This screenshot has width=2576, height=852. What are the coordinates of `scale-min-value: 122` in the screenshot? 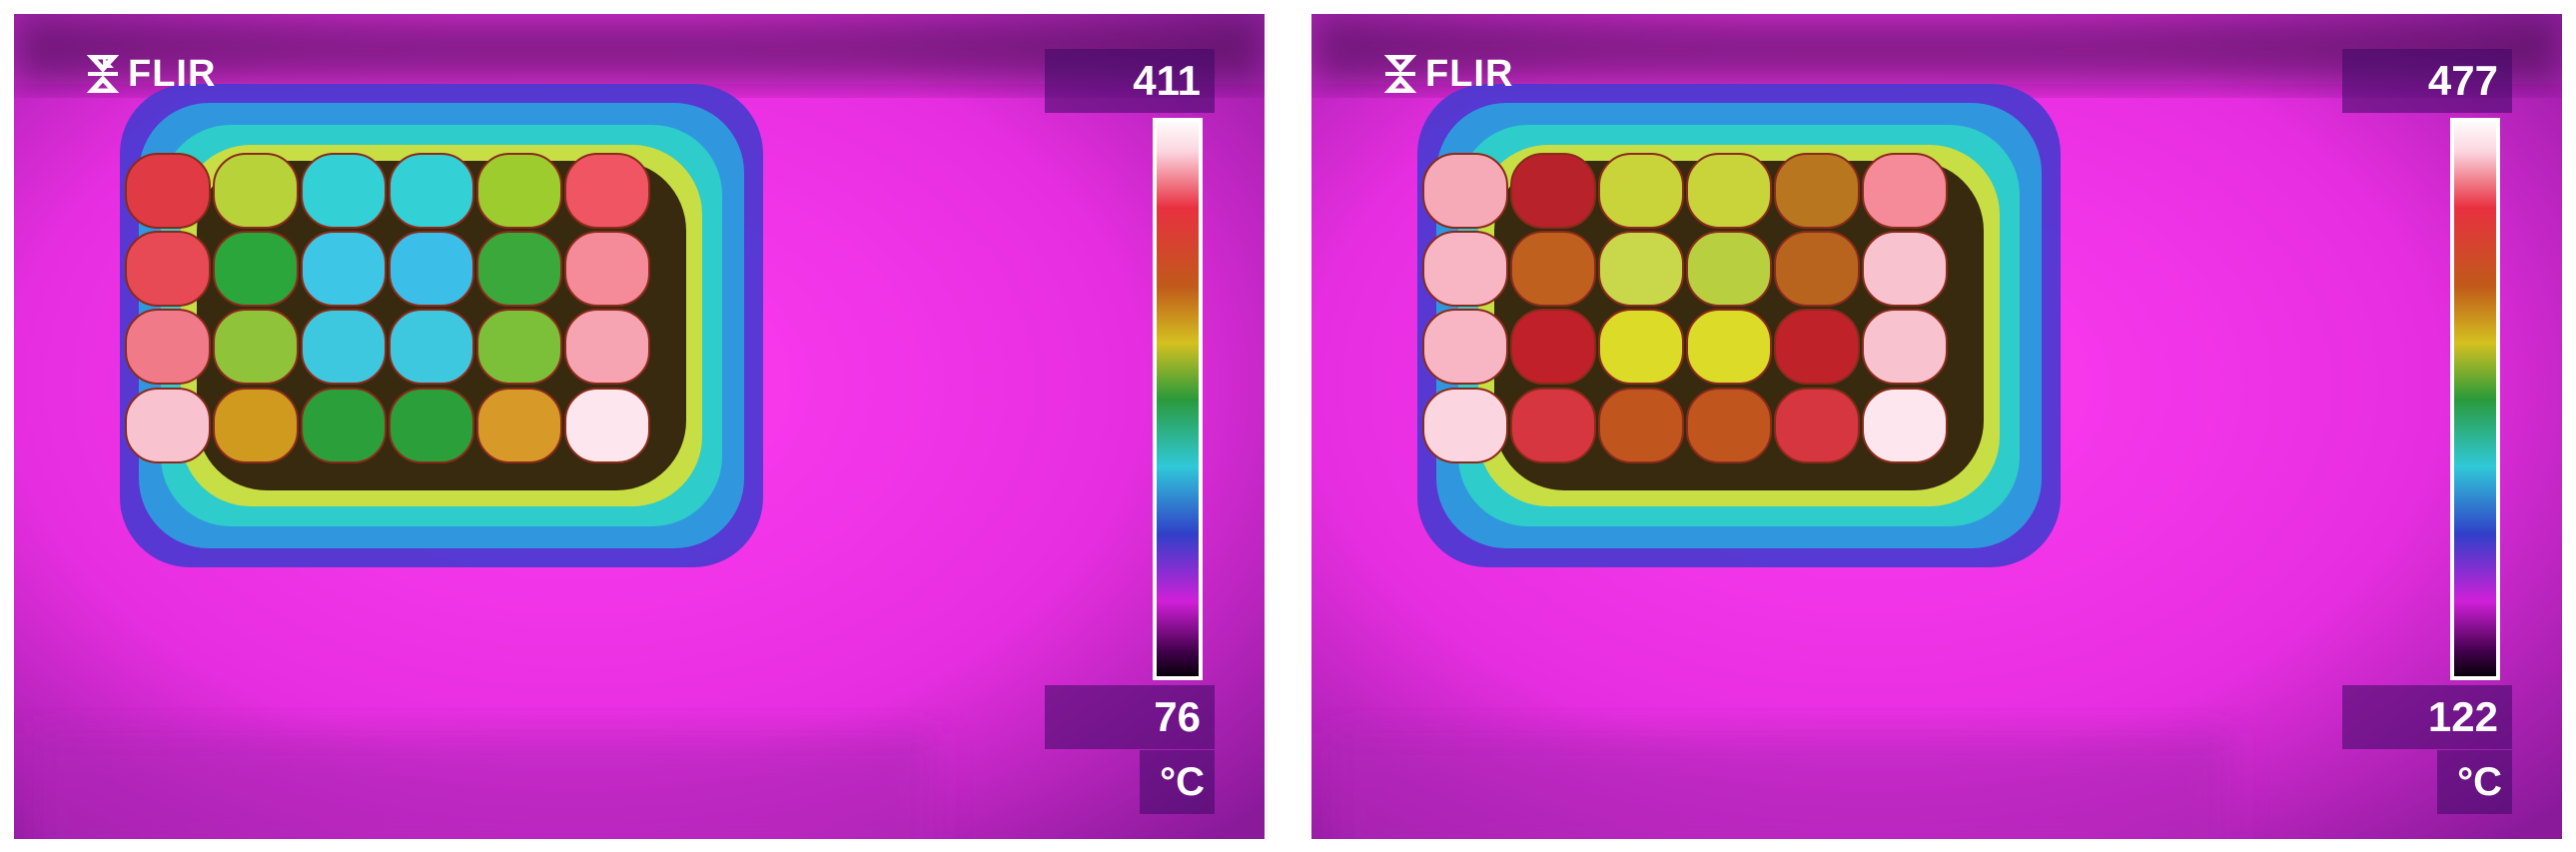 It's located at (2463, 716).